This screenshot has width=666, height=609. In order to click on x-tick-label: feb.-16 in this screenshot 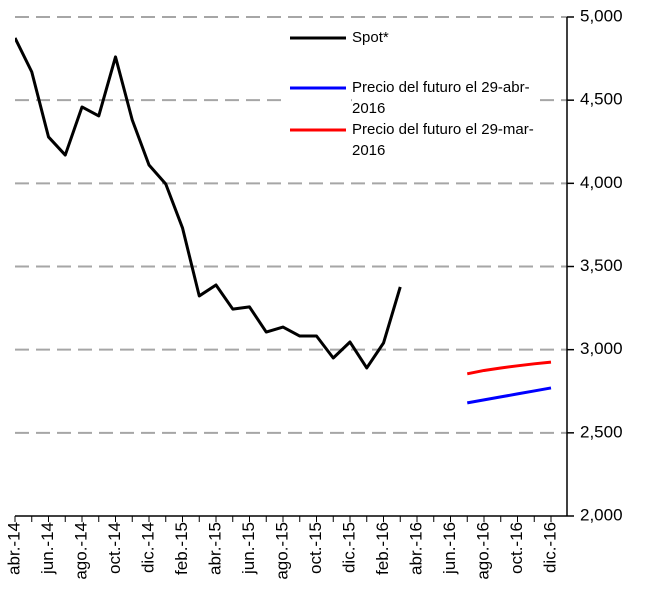, I will do `click(382, 548)`.